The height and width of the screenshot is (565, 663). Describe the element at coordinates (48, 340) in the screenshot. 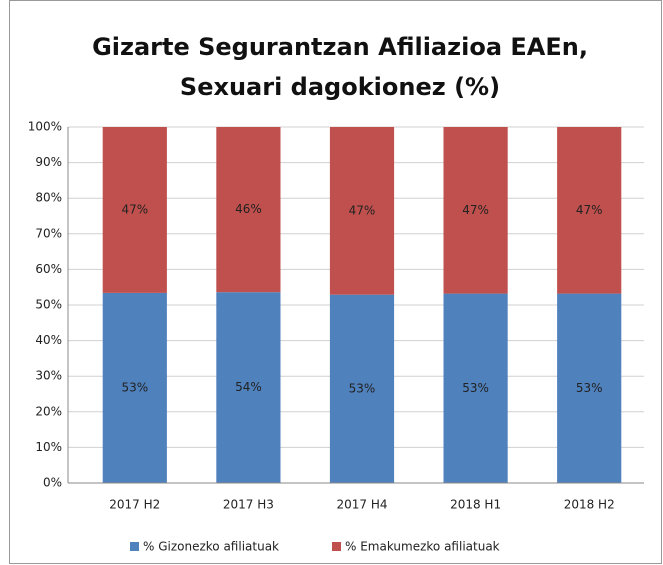

I see `y-tick-label: 40%` at that location.